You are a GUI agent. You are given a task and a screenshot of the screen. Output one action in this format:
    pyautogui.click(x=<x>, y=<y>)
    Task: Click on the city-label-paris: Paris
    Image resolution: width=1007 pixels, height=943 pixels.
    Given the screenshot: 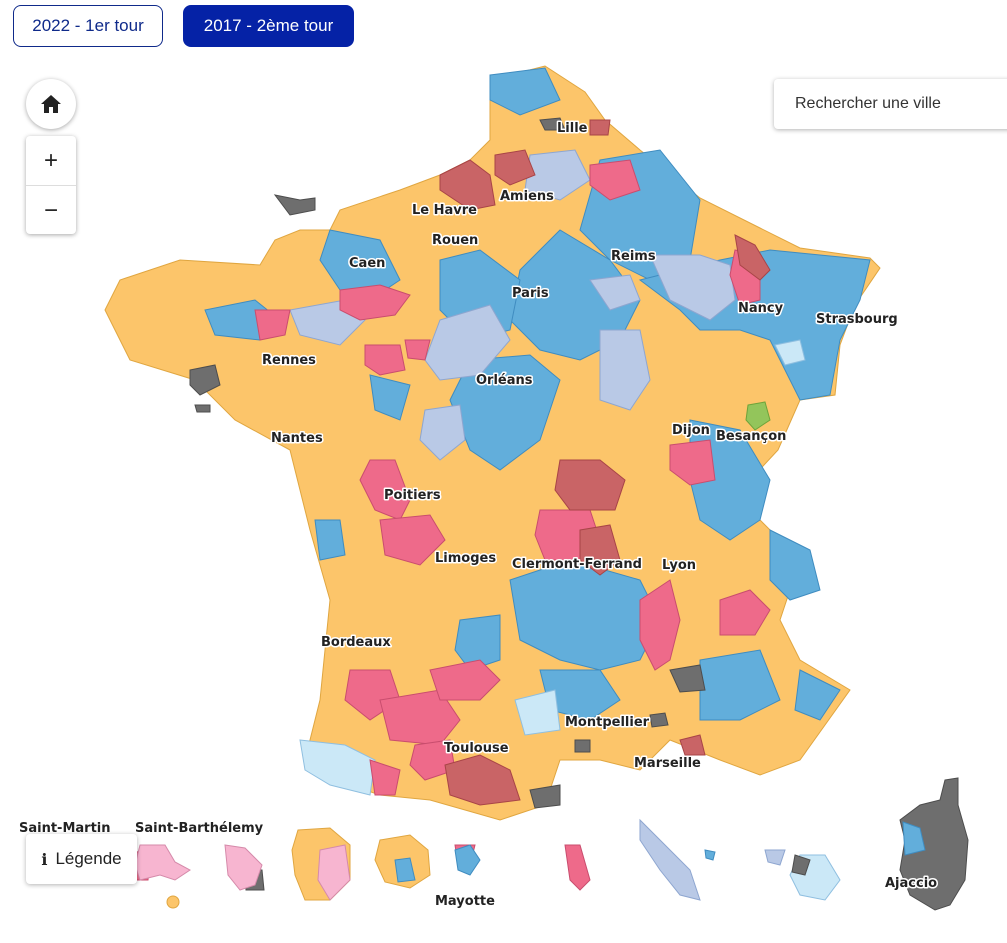 What is the action you would take?
    pyautogui.click(x=530, y=293)
    